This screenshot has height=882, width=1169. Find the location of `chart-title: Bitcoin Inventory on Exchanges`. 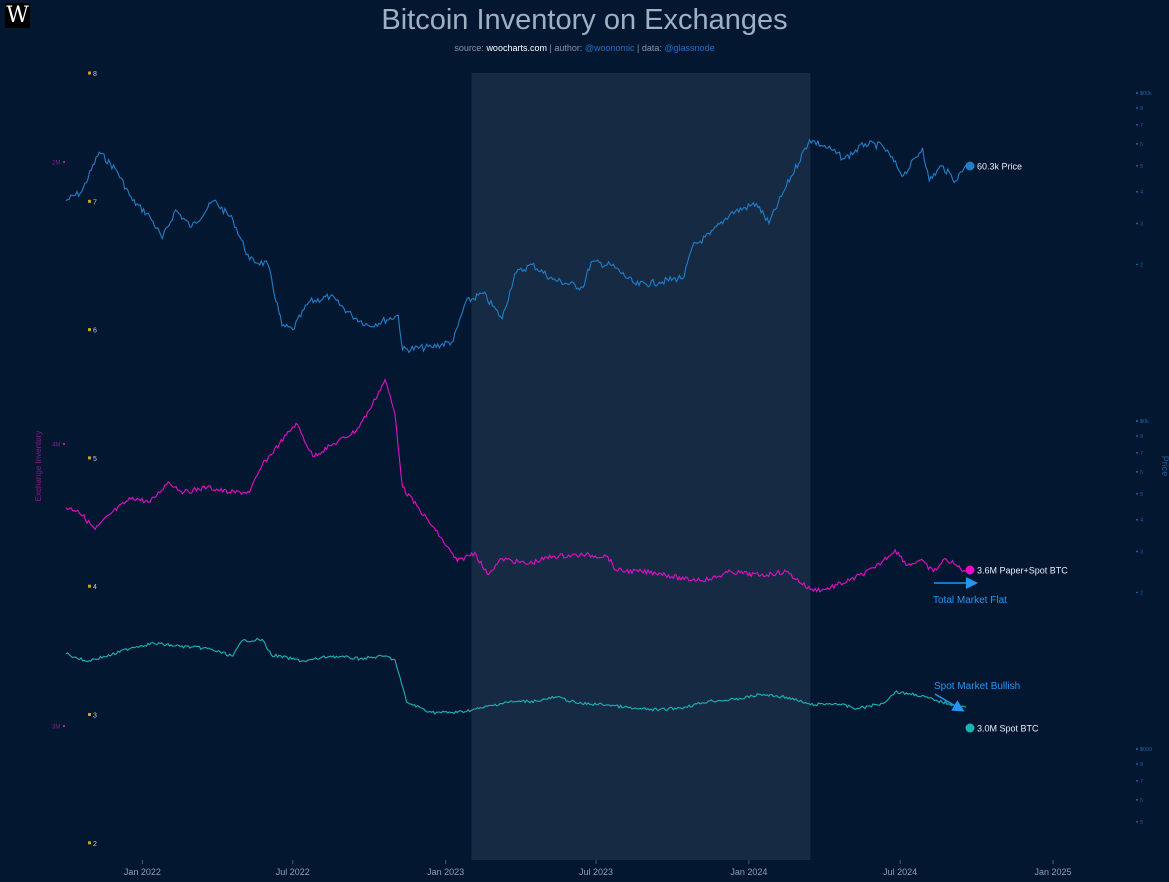

chart-title: Bitcoin Inventory on Exchanges is located at coordinates (584, 20).